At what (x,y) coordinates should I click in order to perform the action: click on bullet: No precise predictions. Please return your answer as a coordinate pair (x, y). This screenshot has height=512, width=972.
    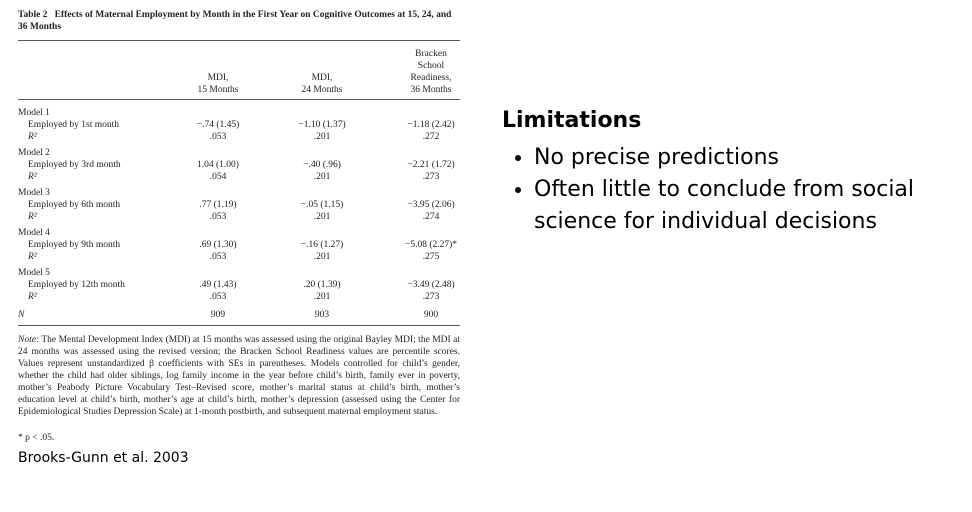
    Looking at the image, I should click on (753, 158).